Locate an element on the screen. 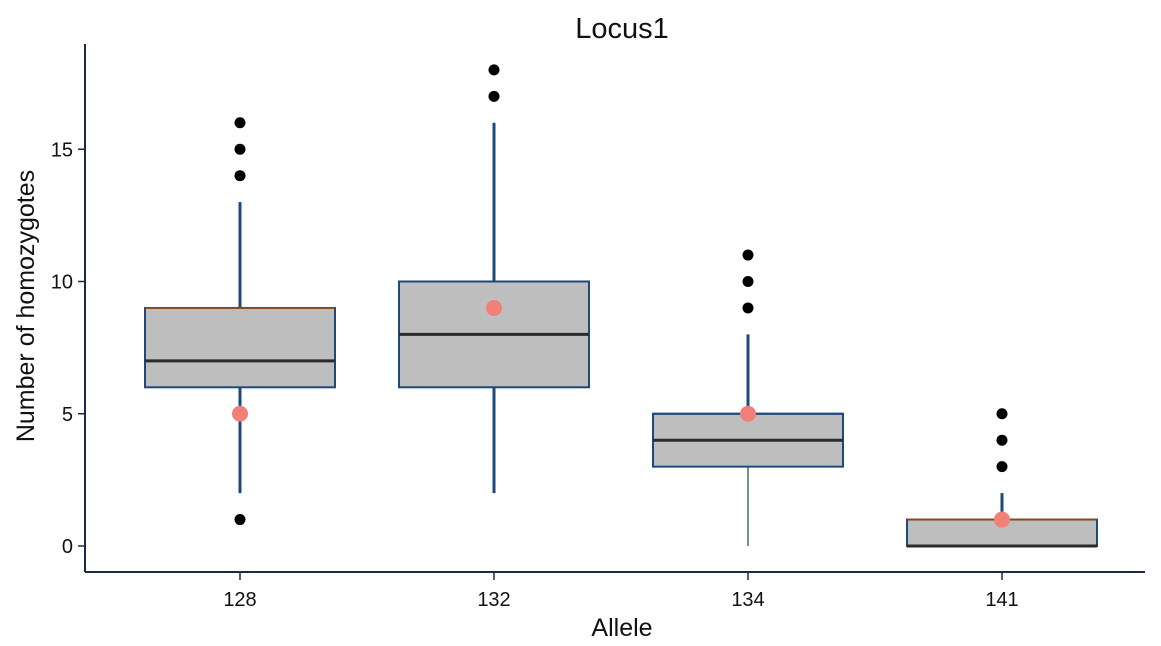  y-axis-ticks: 0 5 10 15 is located at coordinates (68, 348).